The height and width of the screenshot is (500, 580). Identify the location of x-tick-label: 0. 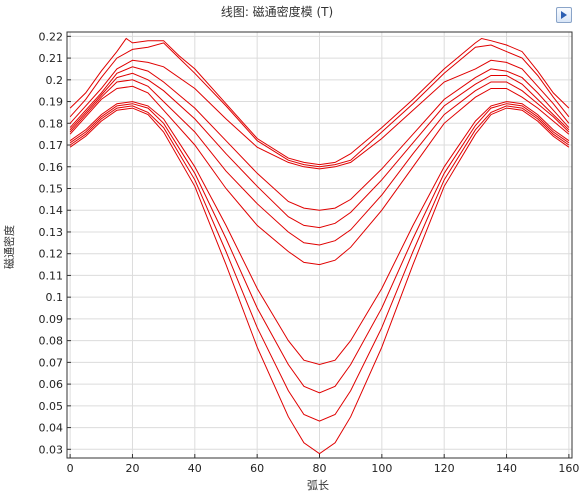
(70, 468).